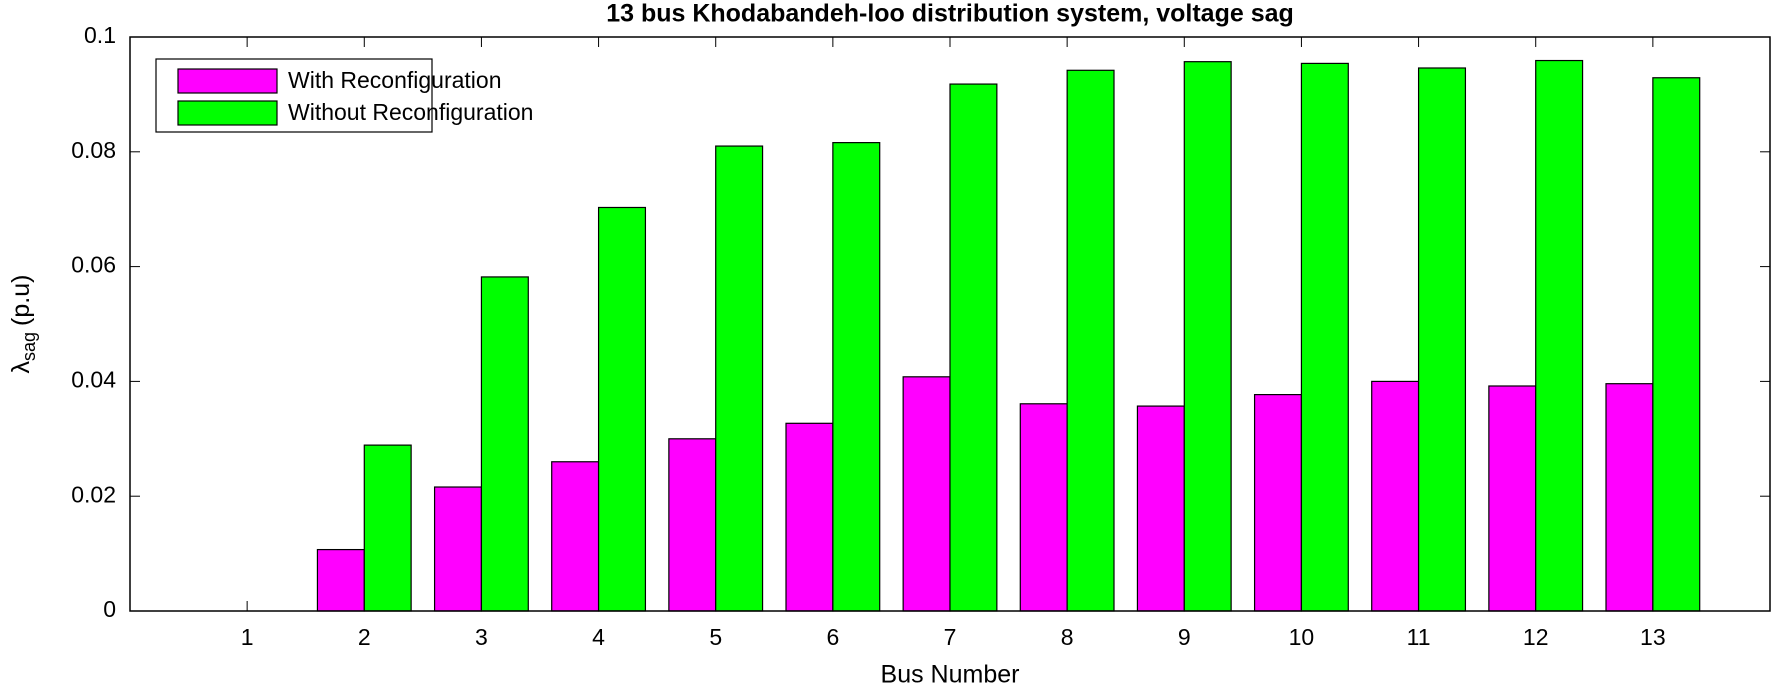 Image resolution: width=1773 pixels, height=687 pixels. I want to click on x-tick-label: 1, so click(247, 637).